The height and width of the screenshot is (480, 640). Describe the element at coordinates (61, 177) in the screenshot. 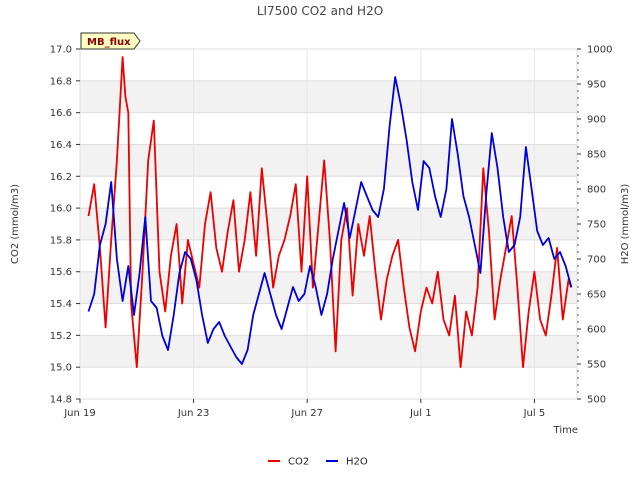

I see `y-tick-label-left: 16.2` at that location.